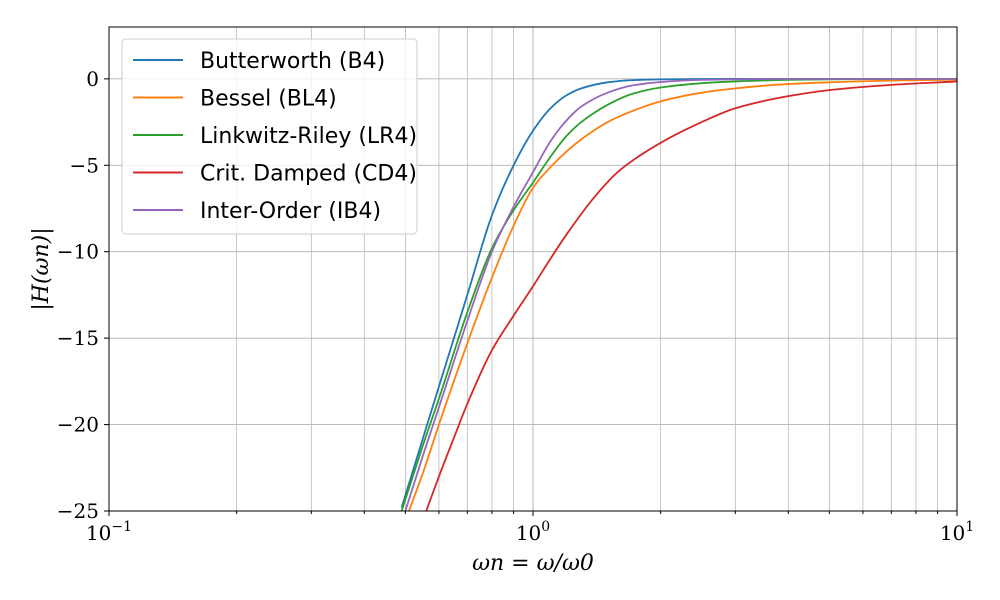  What do you see at coordinates (268, 99) in the screenshot?
I see `legend-label: Bessel (BL4)` at bounding box center [268, 99].